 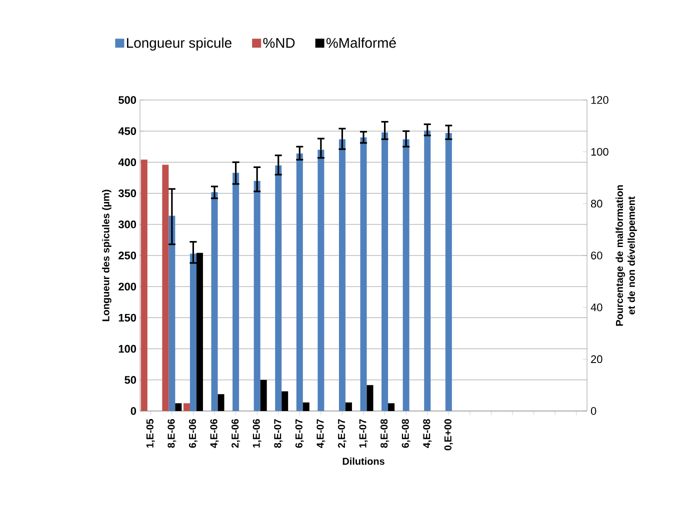 I want to click on legend-label: Longueur spicule, so click(x=179, y=44).